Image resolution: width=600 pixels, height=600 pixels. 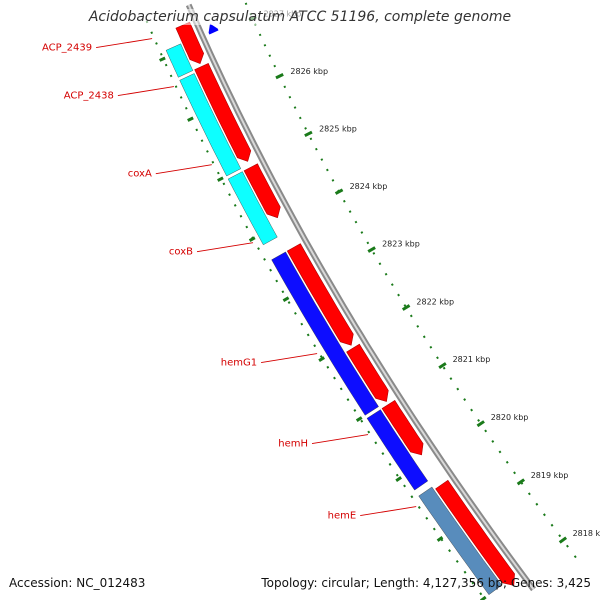 I want to click on gene-label-coxa: coxA, so click(x=140, y=174).